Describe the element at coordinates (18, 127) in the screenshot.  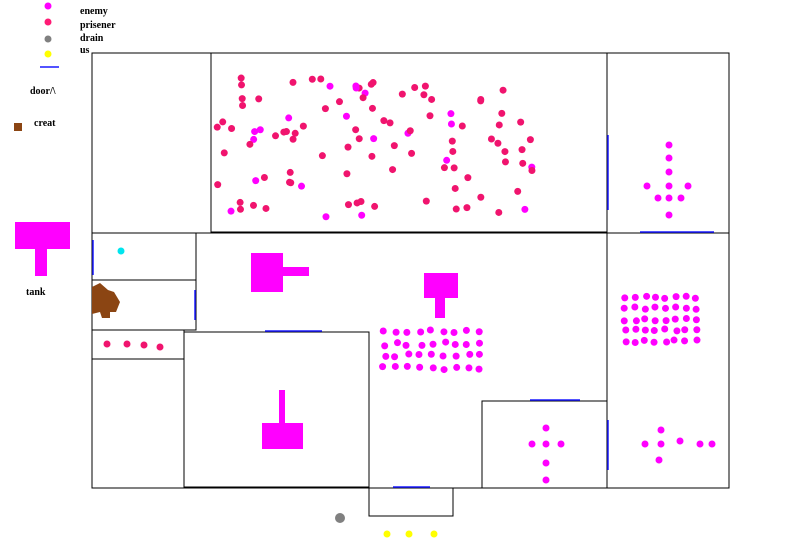
I see `legend-creature-icon` at that location.